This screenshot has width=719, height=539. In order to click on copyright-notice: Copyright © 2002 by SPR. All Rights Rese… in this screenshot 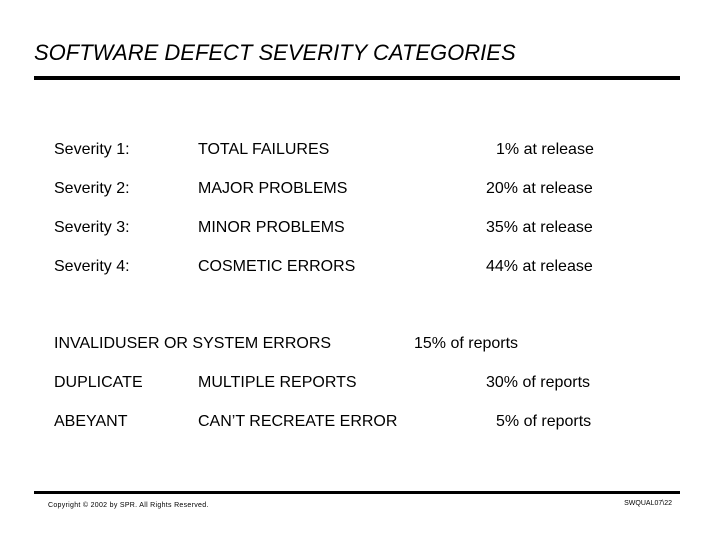, I will do `click(128, 505)`.